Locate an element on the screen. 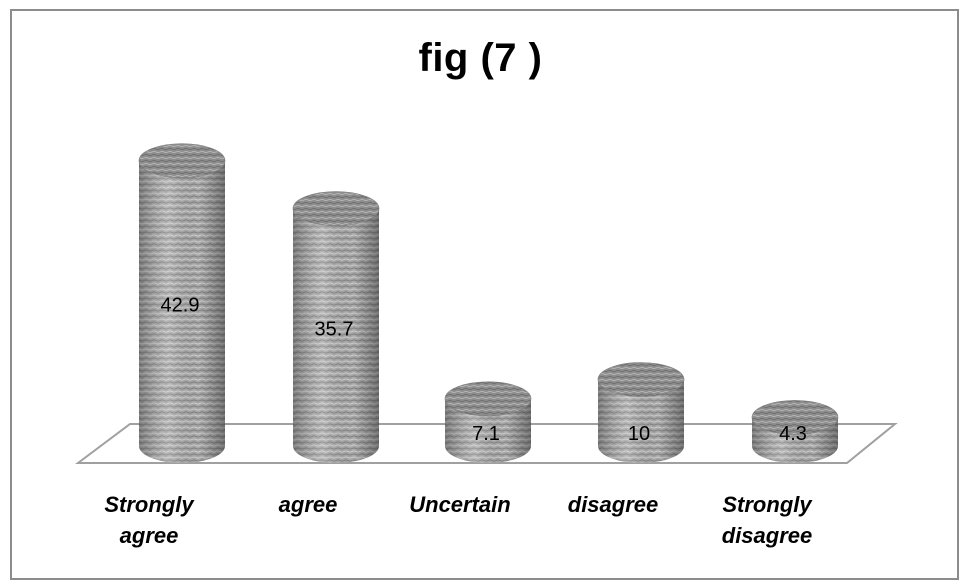 The height and width of the screenshot is (582, 961). bar: 10 is located at coordinates (641, 412).